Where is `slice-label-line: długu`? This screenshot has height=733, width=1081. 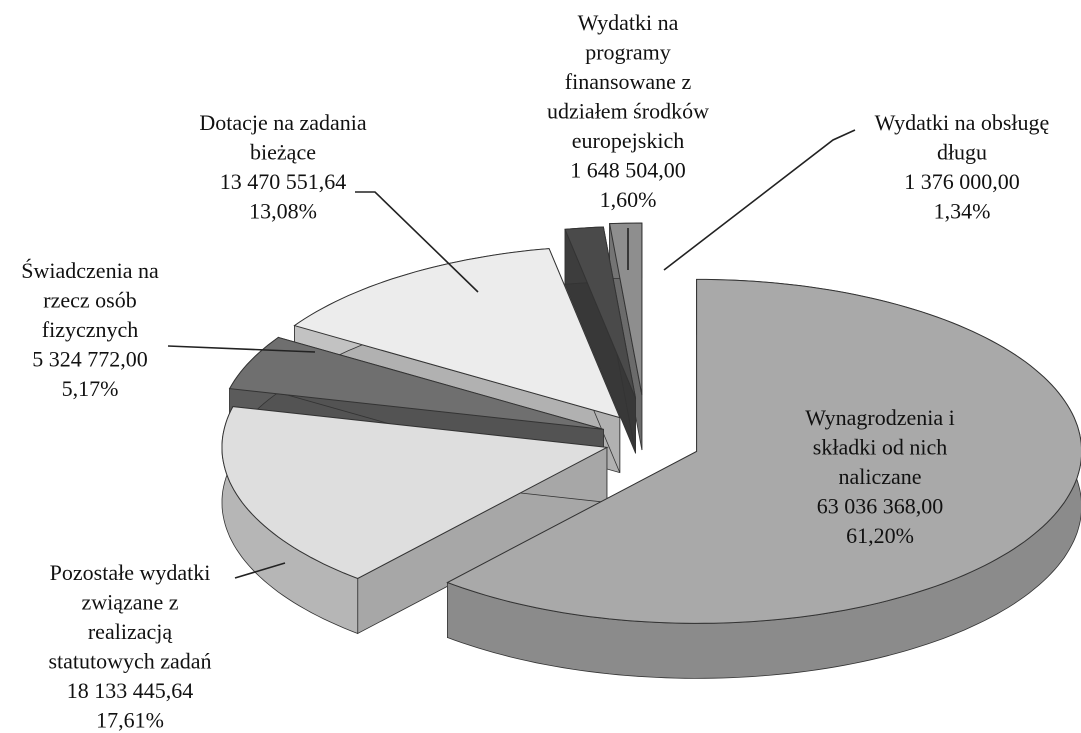 slice-label-line: długu is located at coordinates (962, 152).